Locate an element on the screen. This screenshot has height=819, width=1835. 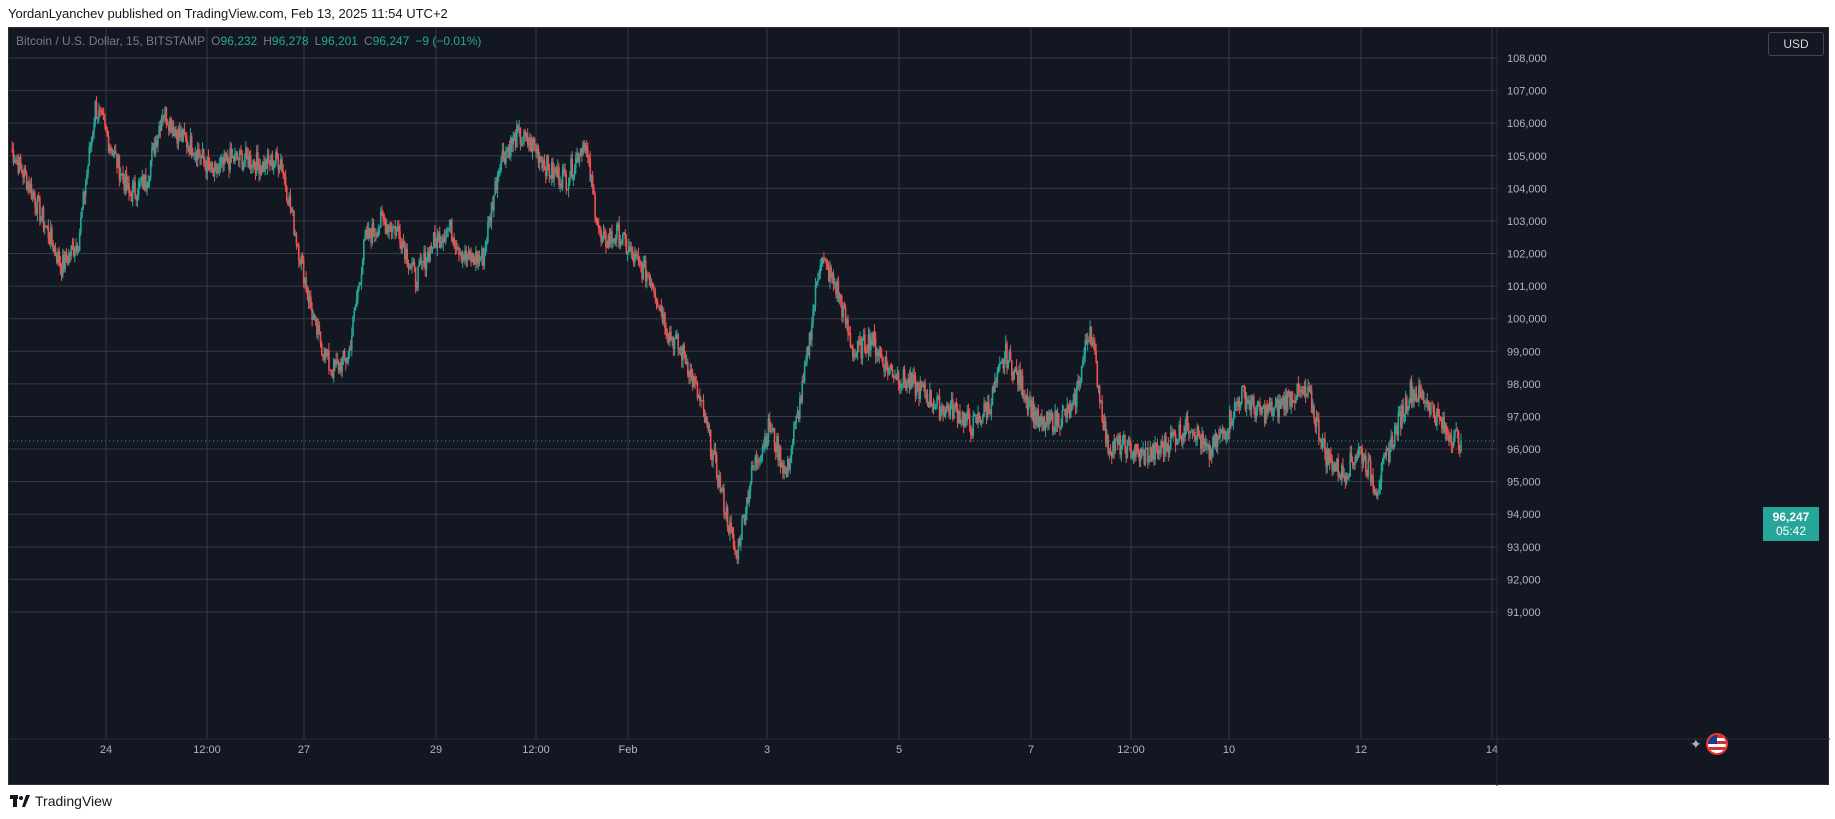
currency-selector: USD is located at coordinates (1796, 44).